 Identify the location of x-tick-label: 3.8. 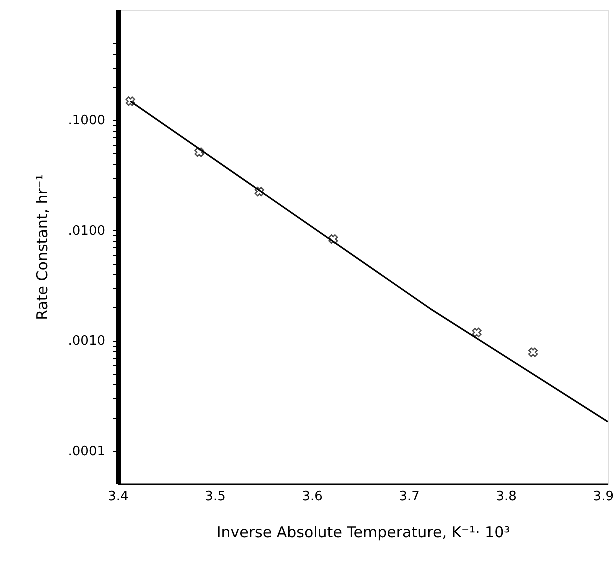
(506, 497).